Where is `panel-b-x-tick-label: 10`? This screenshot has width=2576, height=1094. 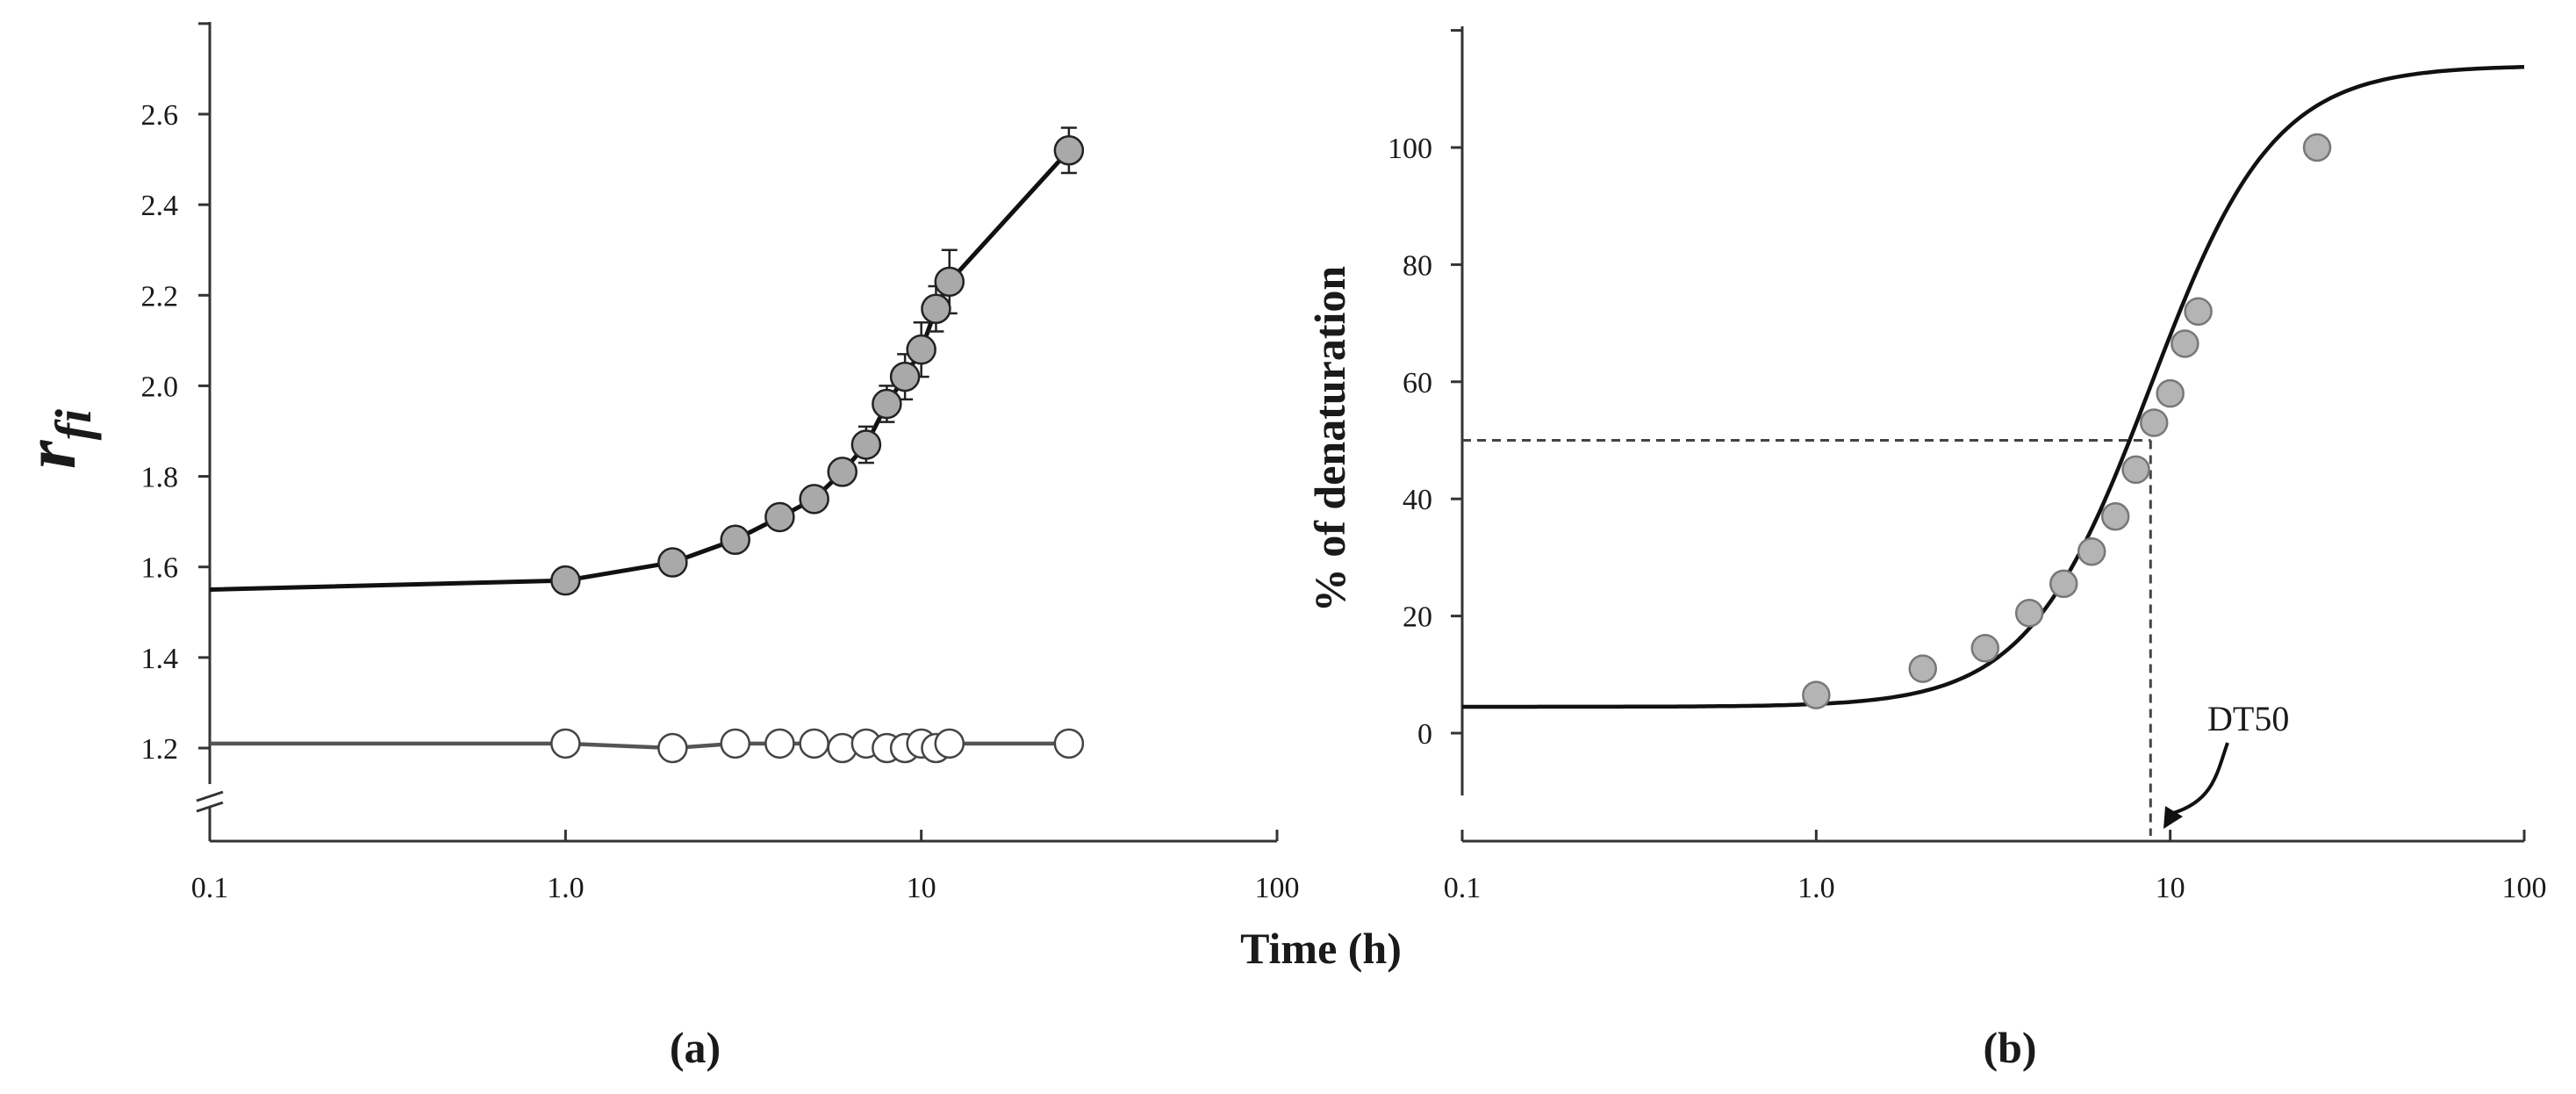 panel-b-x-tick-label: 10 is located at coordinates (2170, 888).